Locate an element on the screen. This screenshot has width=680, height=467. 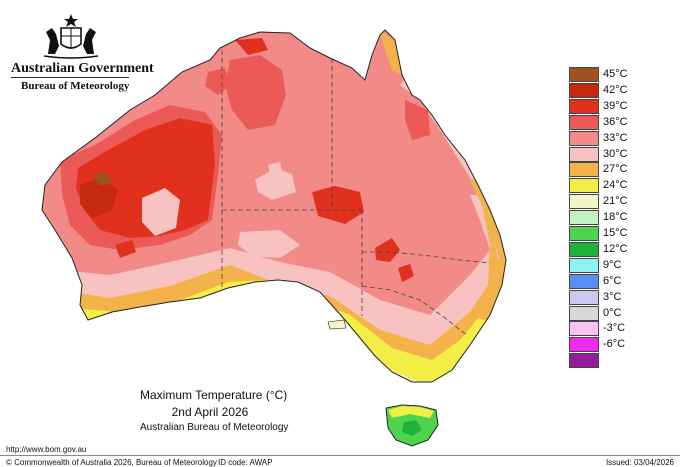
map-agency: Australian Bureau of Meteorology is located at coordinates (214, 427).